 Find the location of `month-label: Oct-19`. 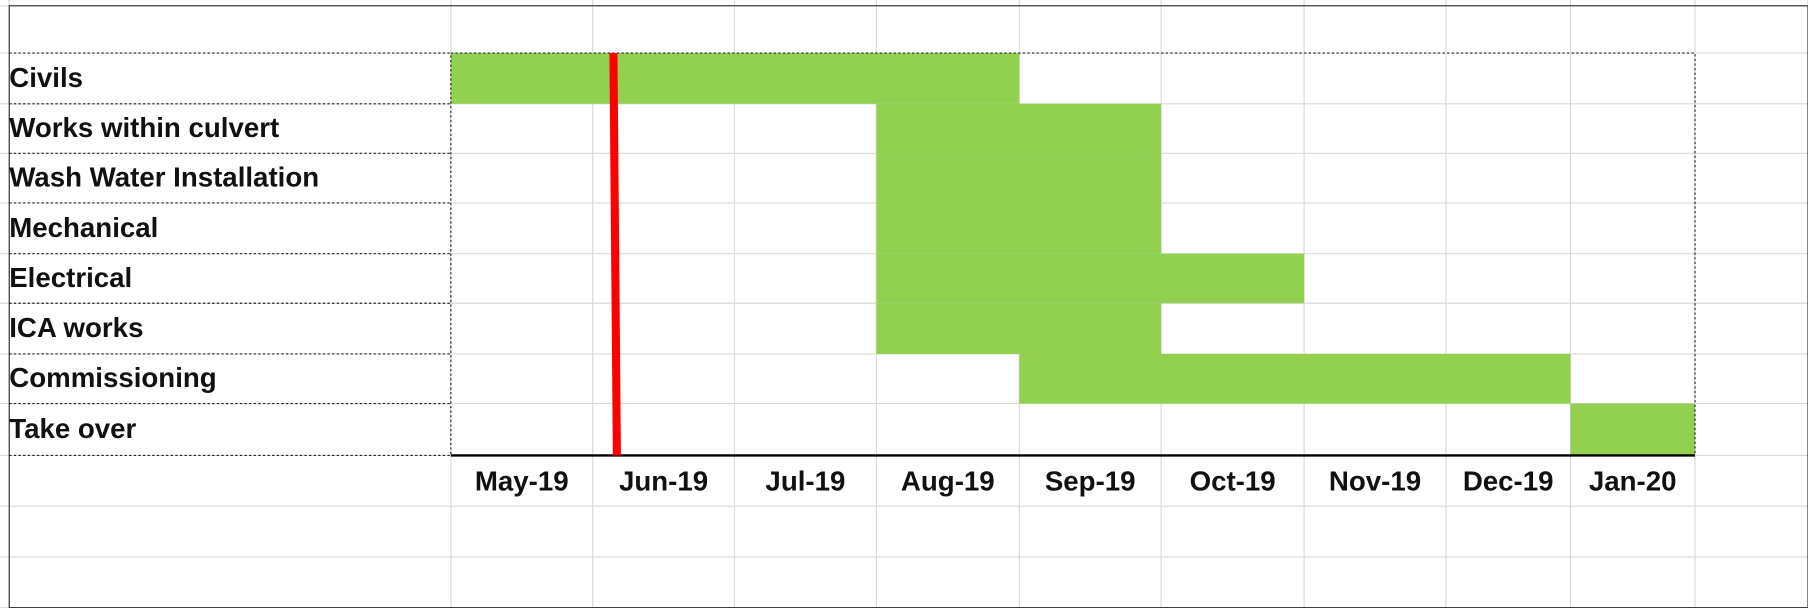

month-label: Oct-19 is located at coordinates (1233, 480).